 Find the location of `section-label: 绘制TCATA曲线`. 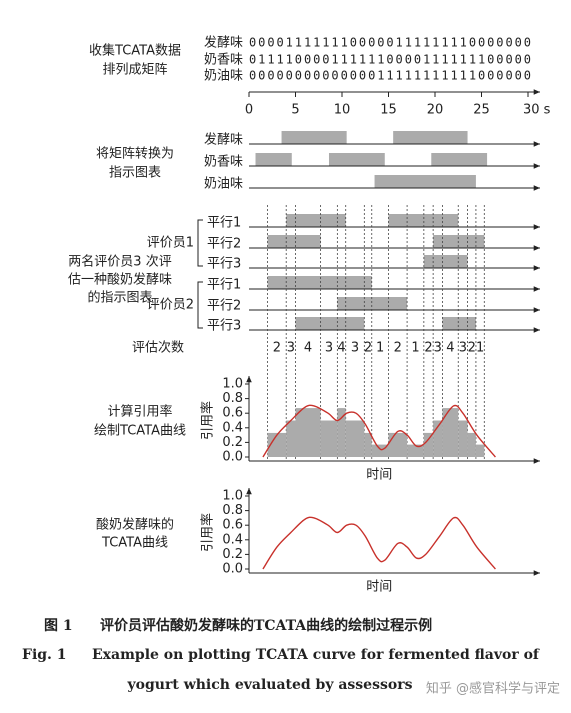

section-label: 绘制TCATA曲线 is located at coordinates (140, 431).